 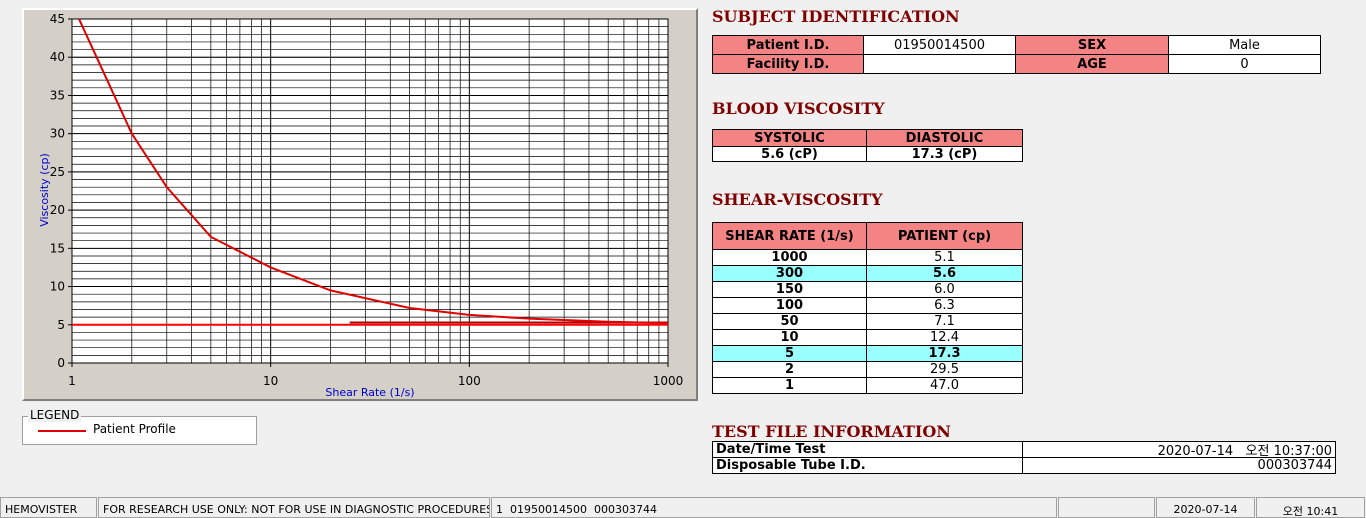 I want to click on table-cell: 000303744, so click(x=1179, y=465).